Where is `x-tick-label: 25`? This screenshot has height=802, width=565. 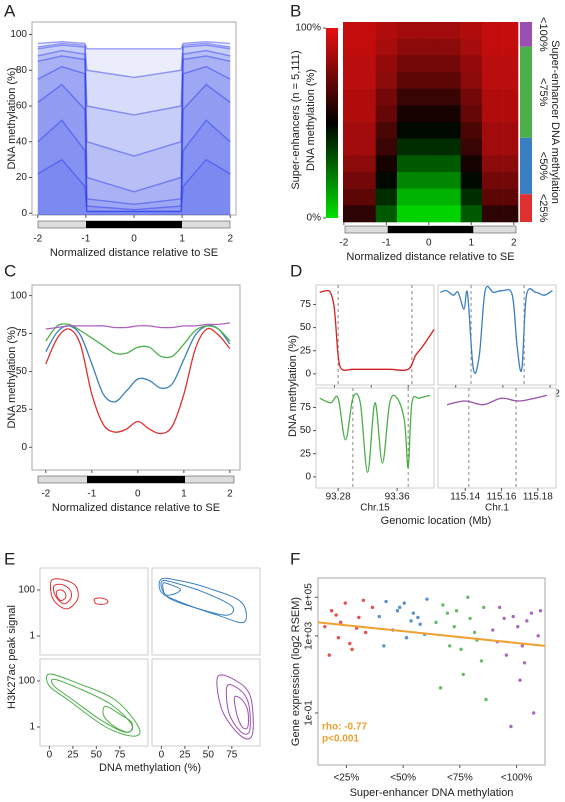 x-tick-label: 25 is located at coordinates (73, 755).